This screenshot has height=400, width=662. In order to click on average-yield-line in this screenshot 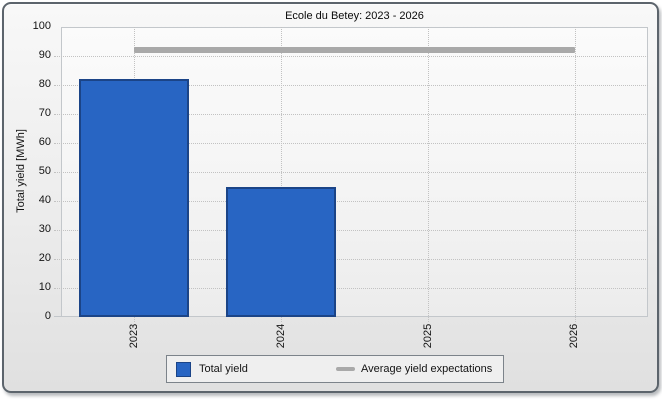, I will do `click(354, 50)`.